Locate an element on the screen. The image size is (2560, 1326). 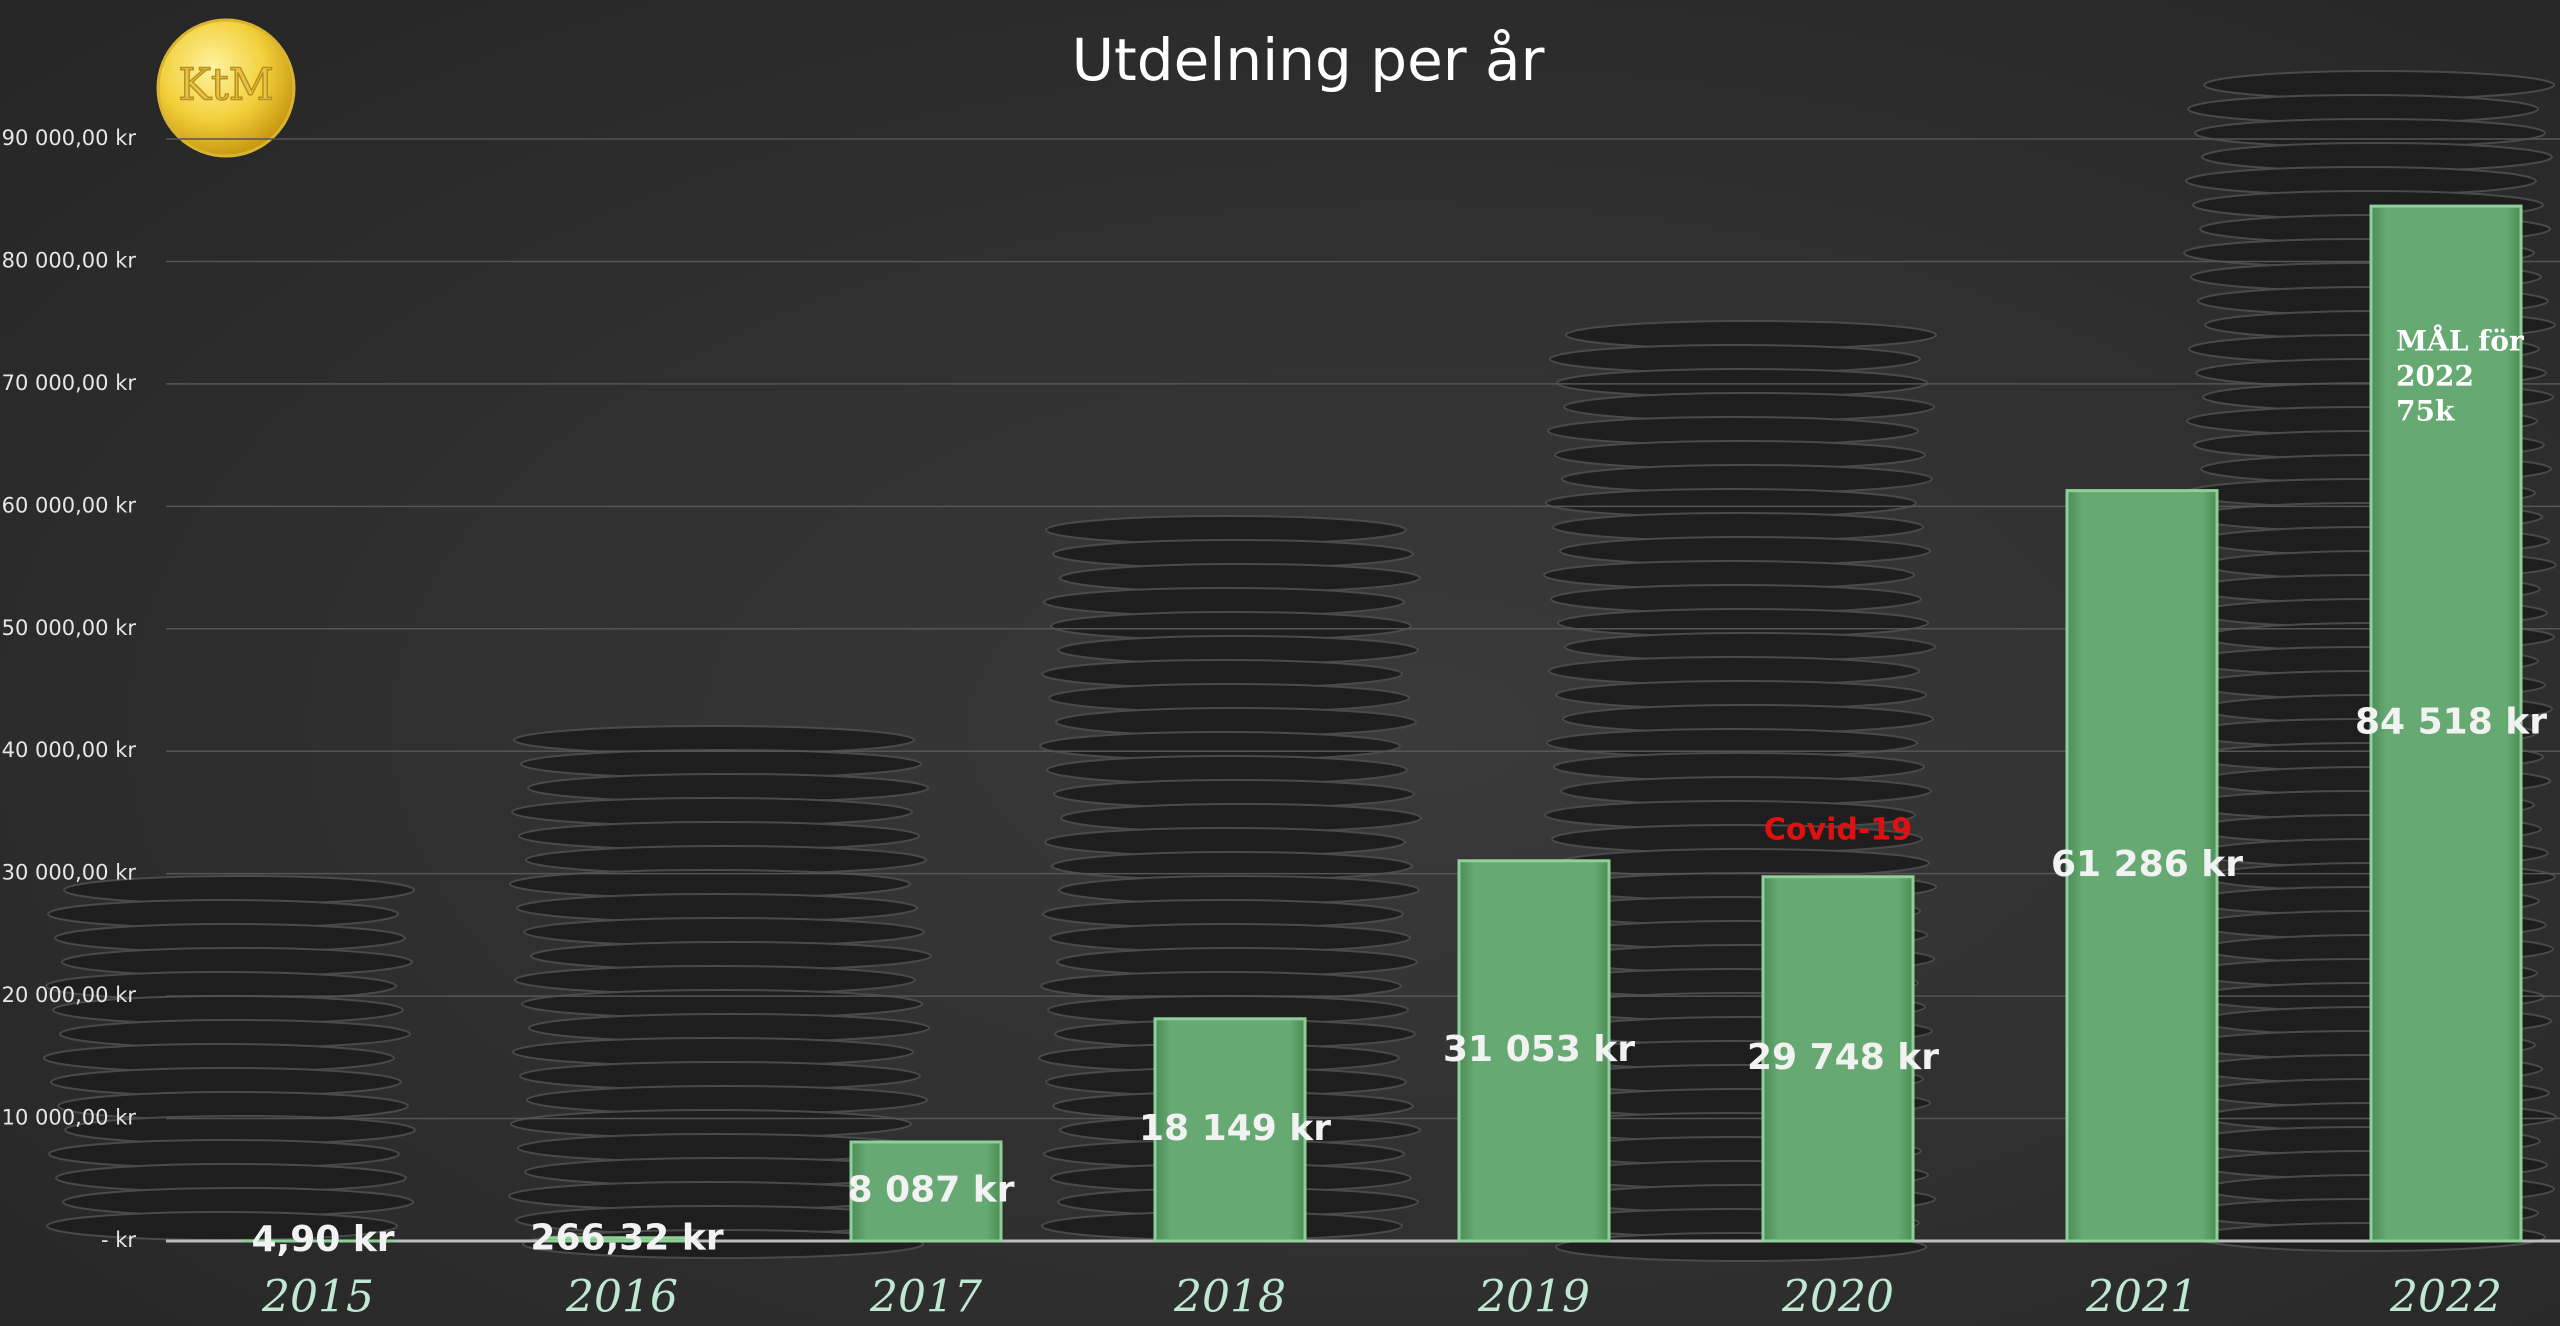
value-label: 18 149 kr is located at coordinates (1235, 1128).